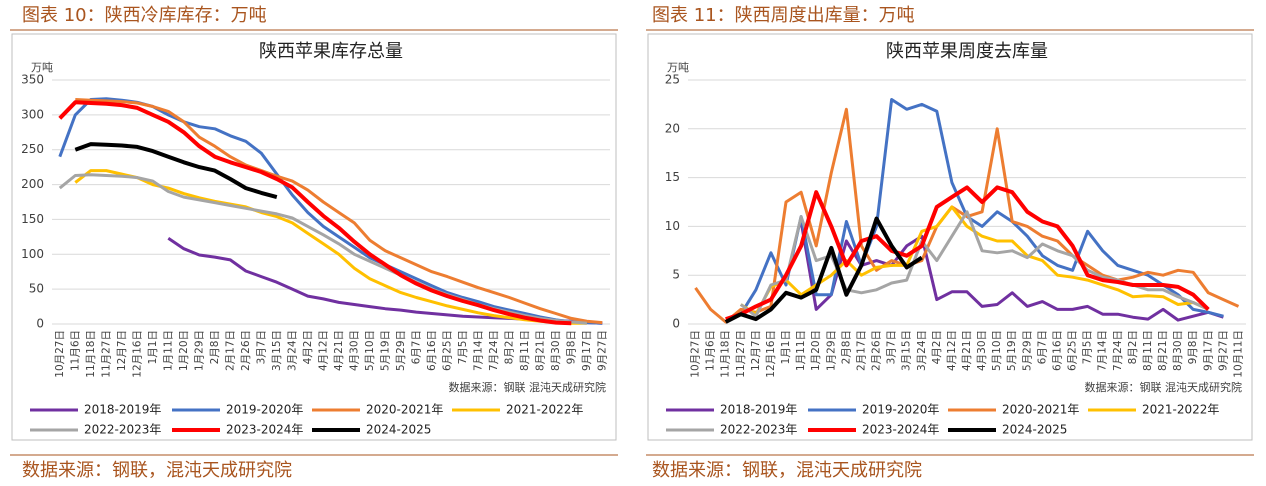 The height and width of the screenshot is (486, 1266). What do you see at coordinates (676, 275) in the screenshot?
I see `y-tick-label: 5` at bounding box center [676, 275].